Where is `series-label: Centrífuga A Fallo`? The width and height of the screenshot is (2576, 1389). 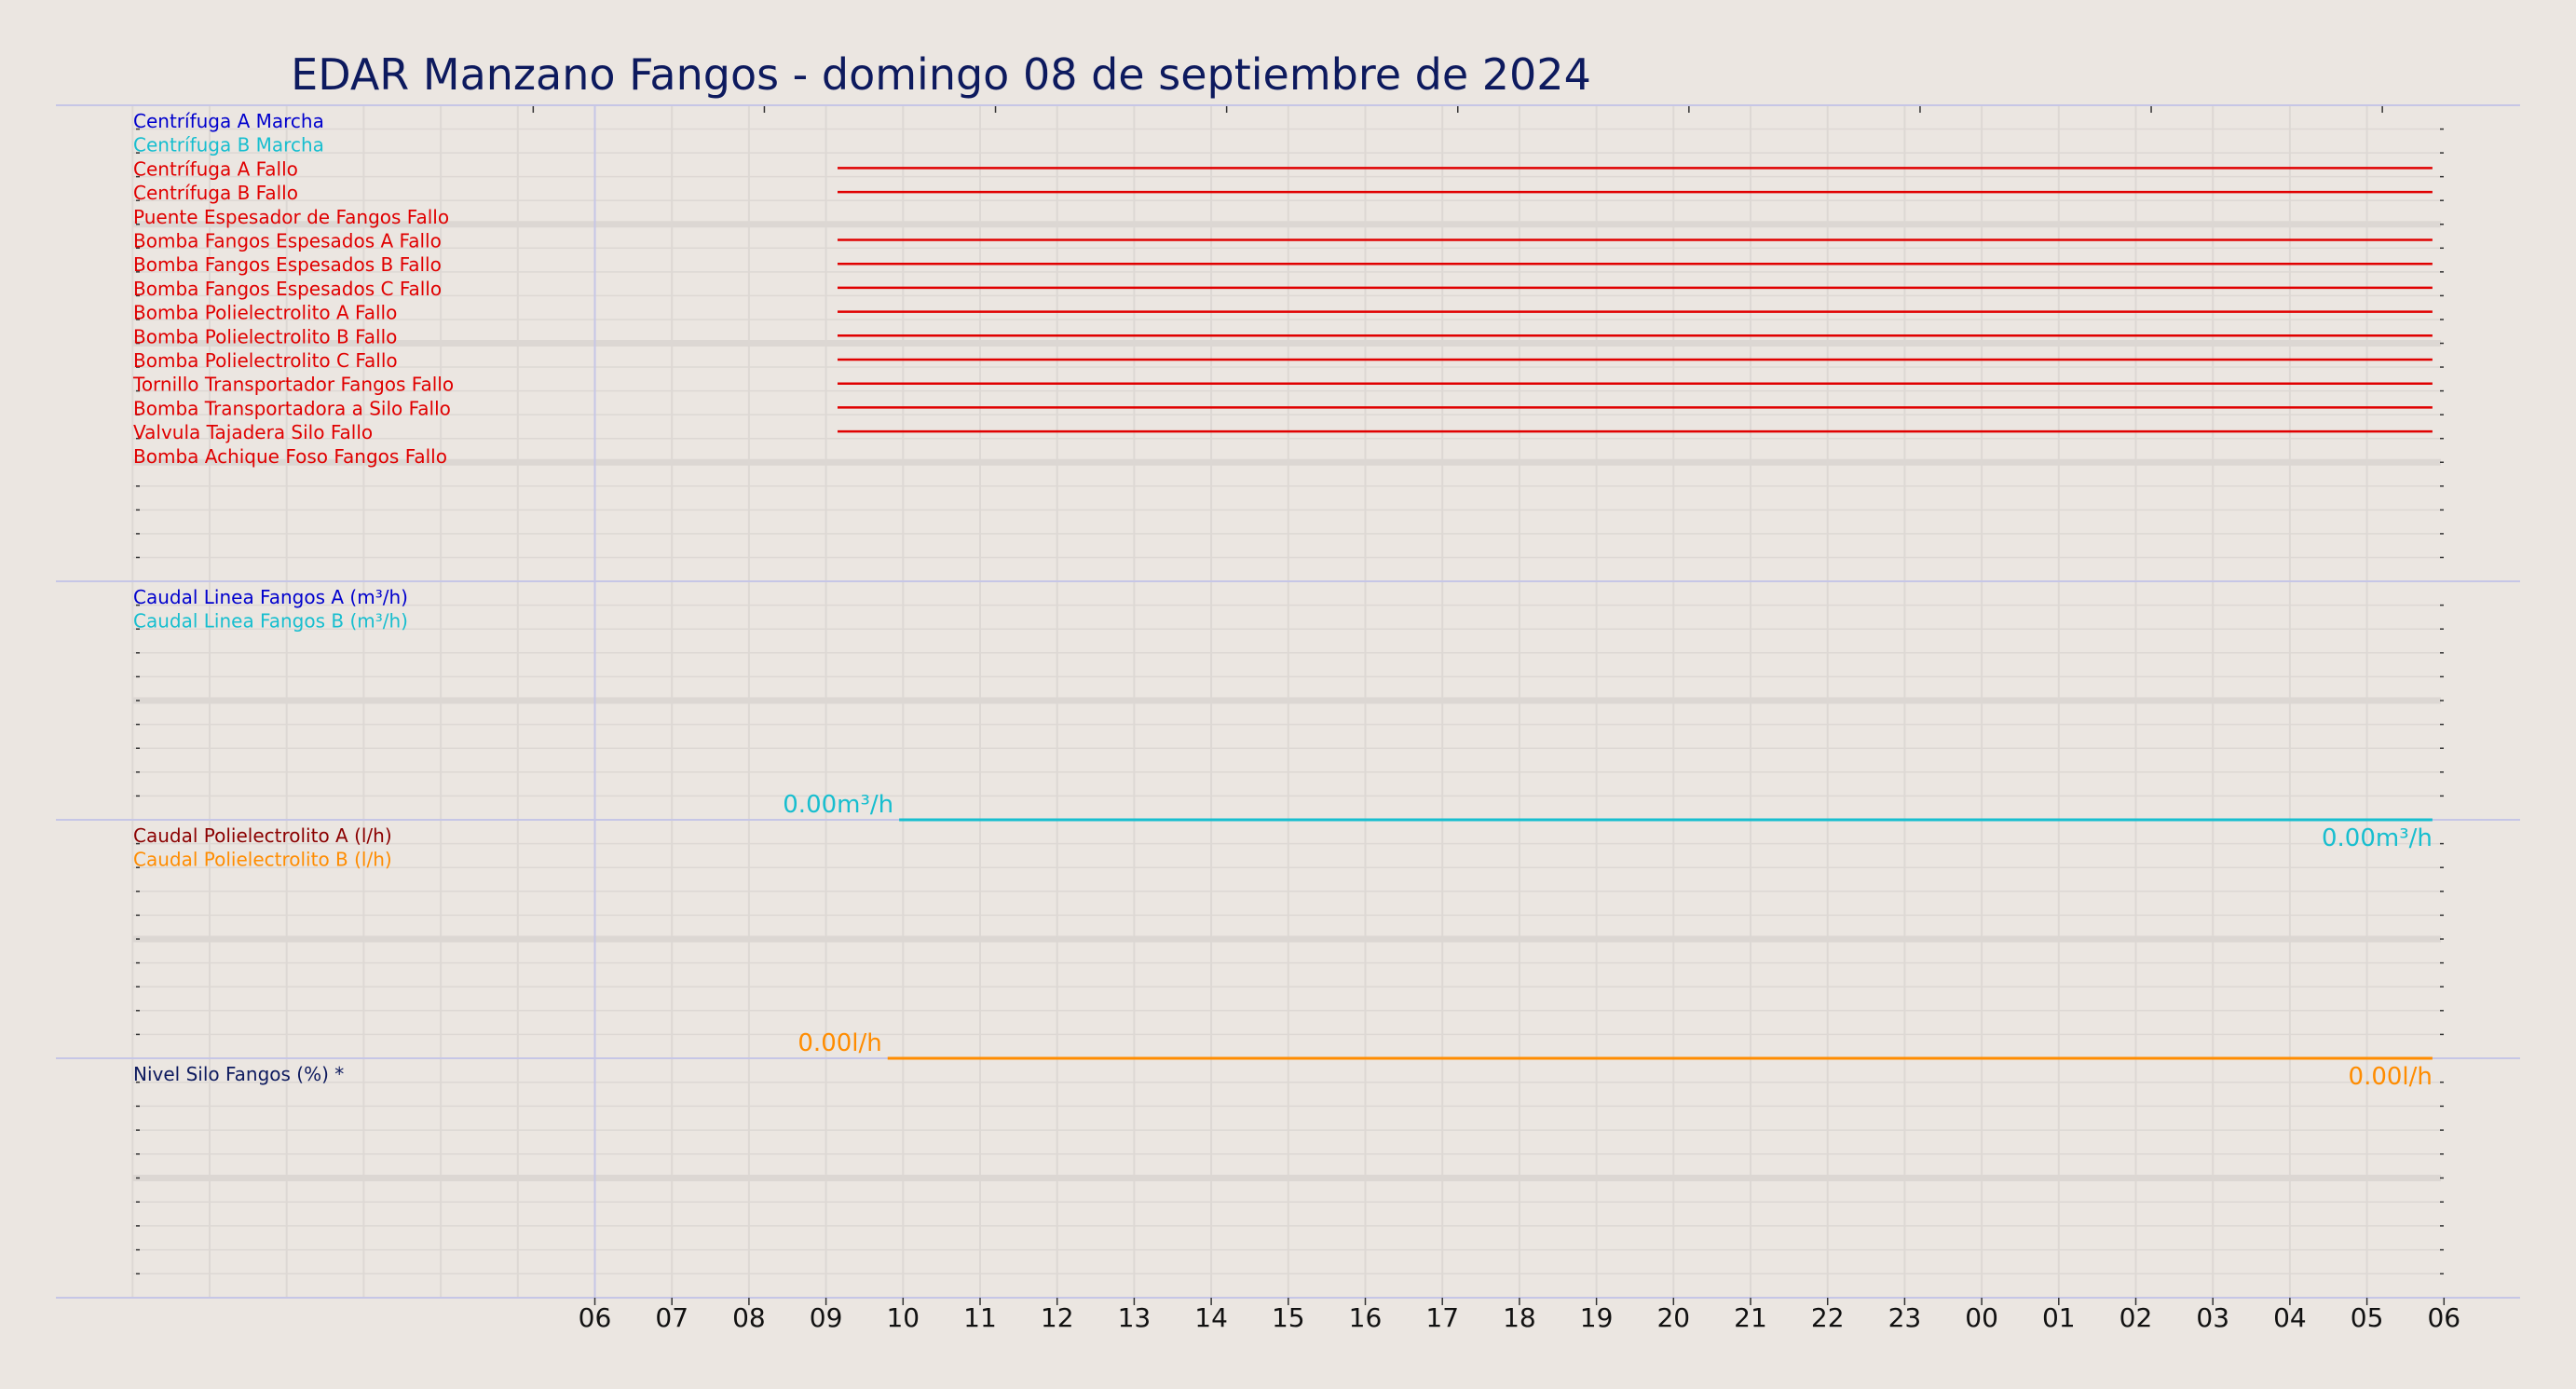
series-label: Centrífuga A Fallo is located at coordinates (215, 168).